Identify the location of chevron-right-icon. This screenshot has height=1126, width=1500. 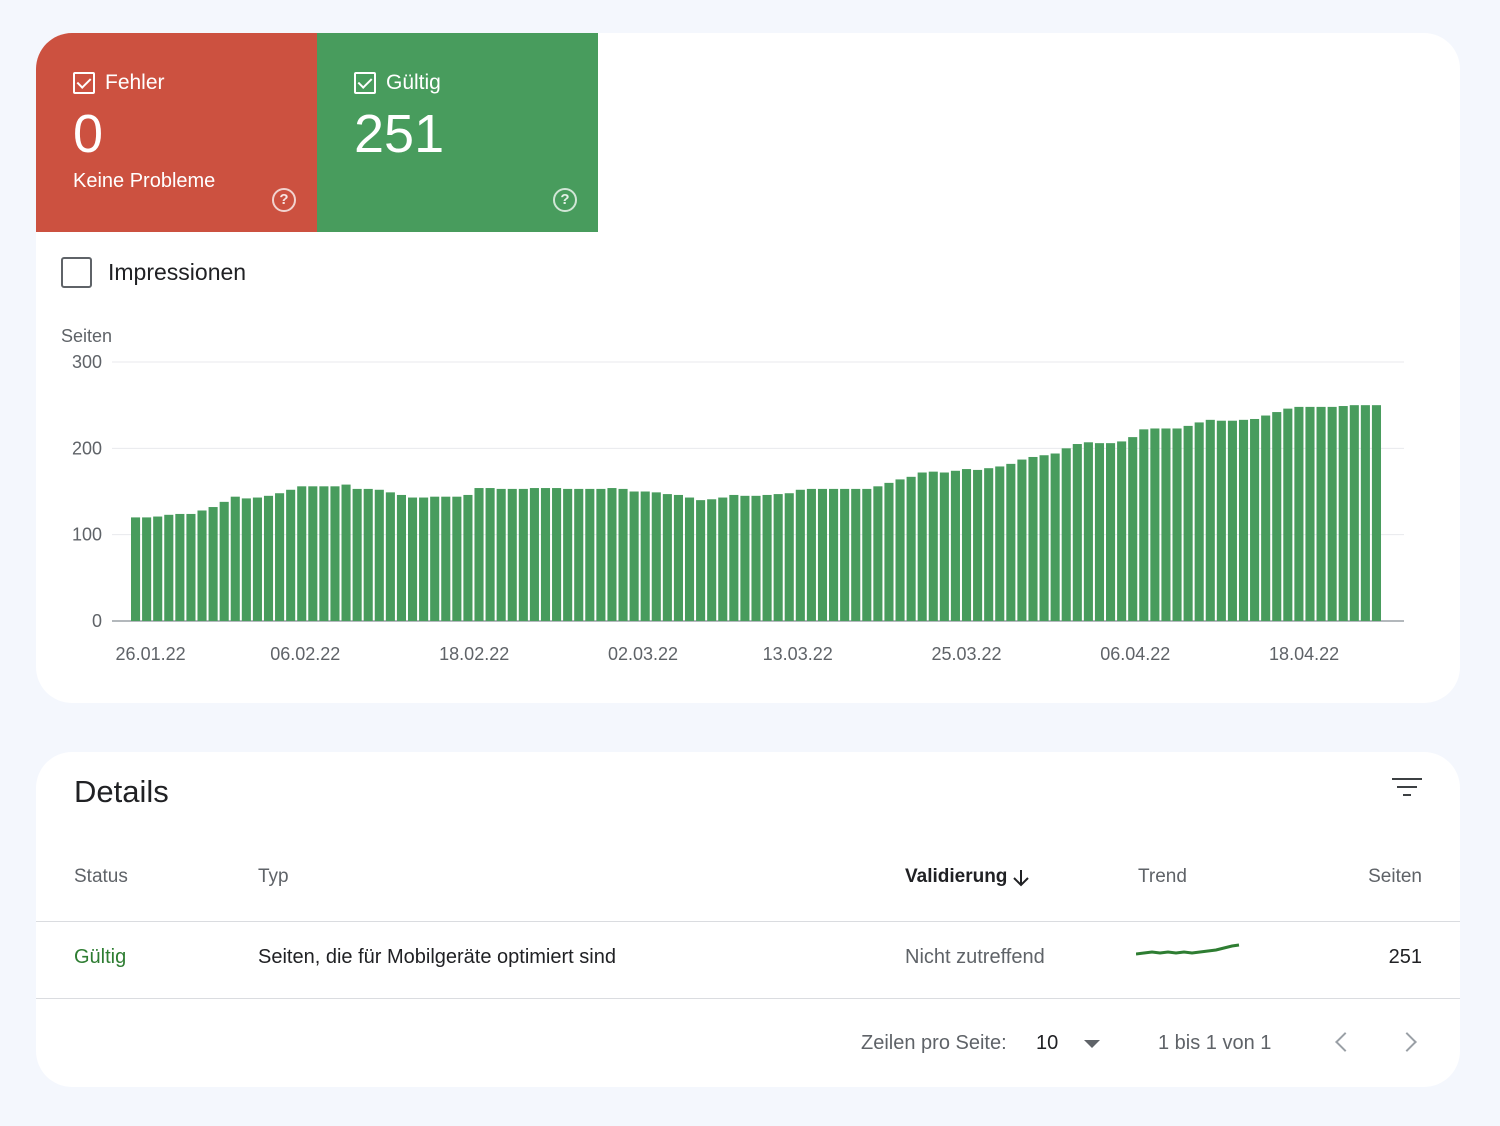
(1407, 1042).